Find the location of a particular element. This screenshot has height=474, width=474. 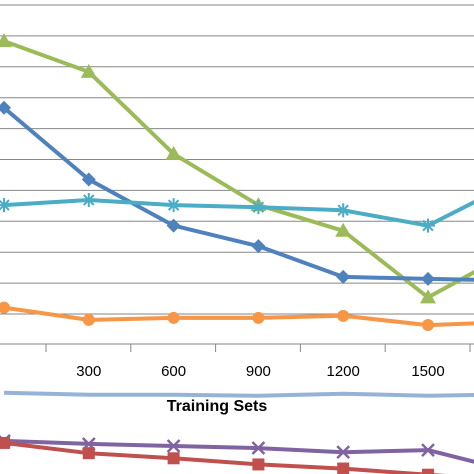

x-tick-label: 300 is located at coordinates (88, 371).